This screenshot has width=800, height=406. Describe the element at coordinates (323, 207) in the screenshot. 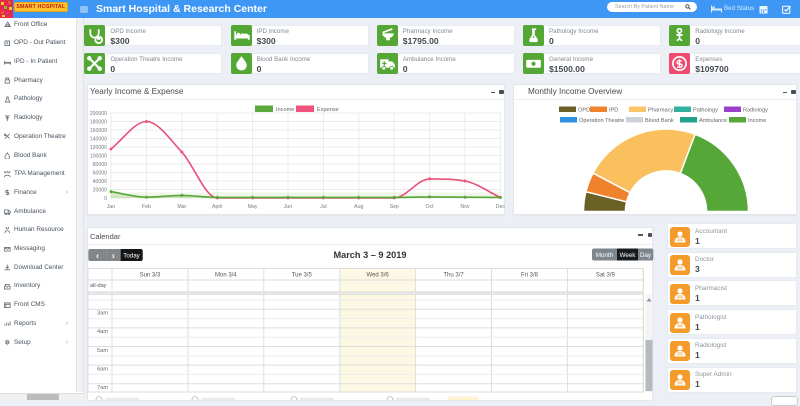

I see `svg-text: Jul` at that location.